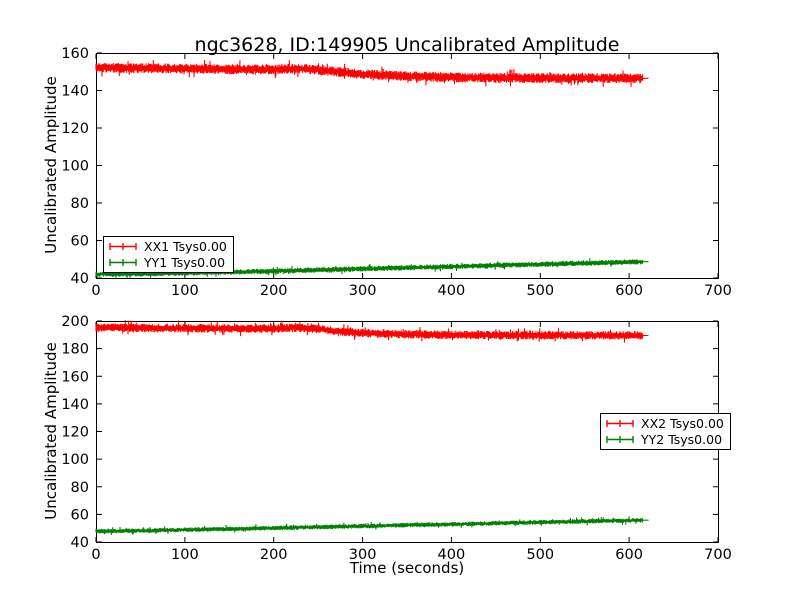  I want to click on legend-label: YY1 Tsys0.00, so click(185, 262).